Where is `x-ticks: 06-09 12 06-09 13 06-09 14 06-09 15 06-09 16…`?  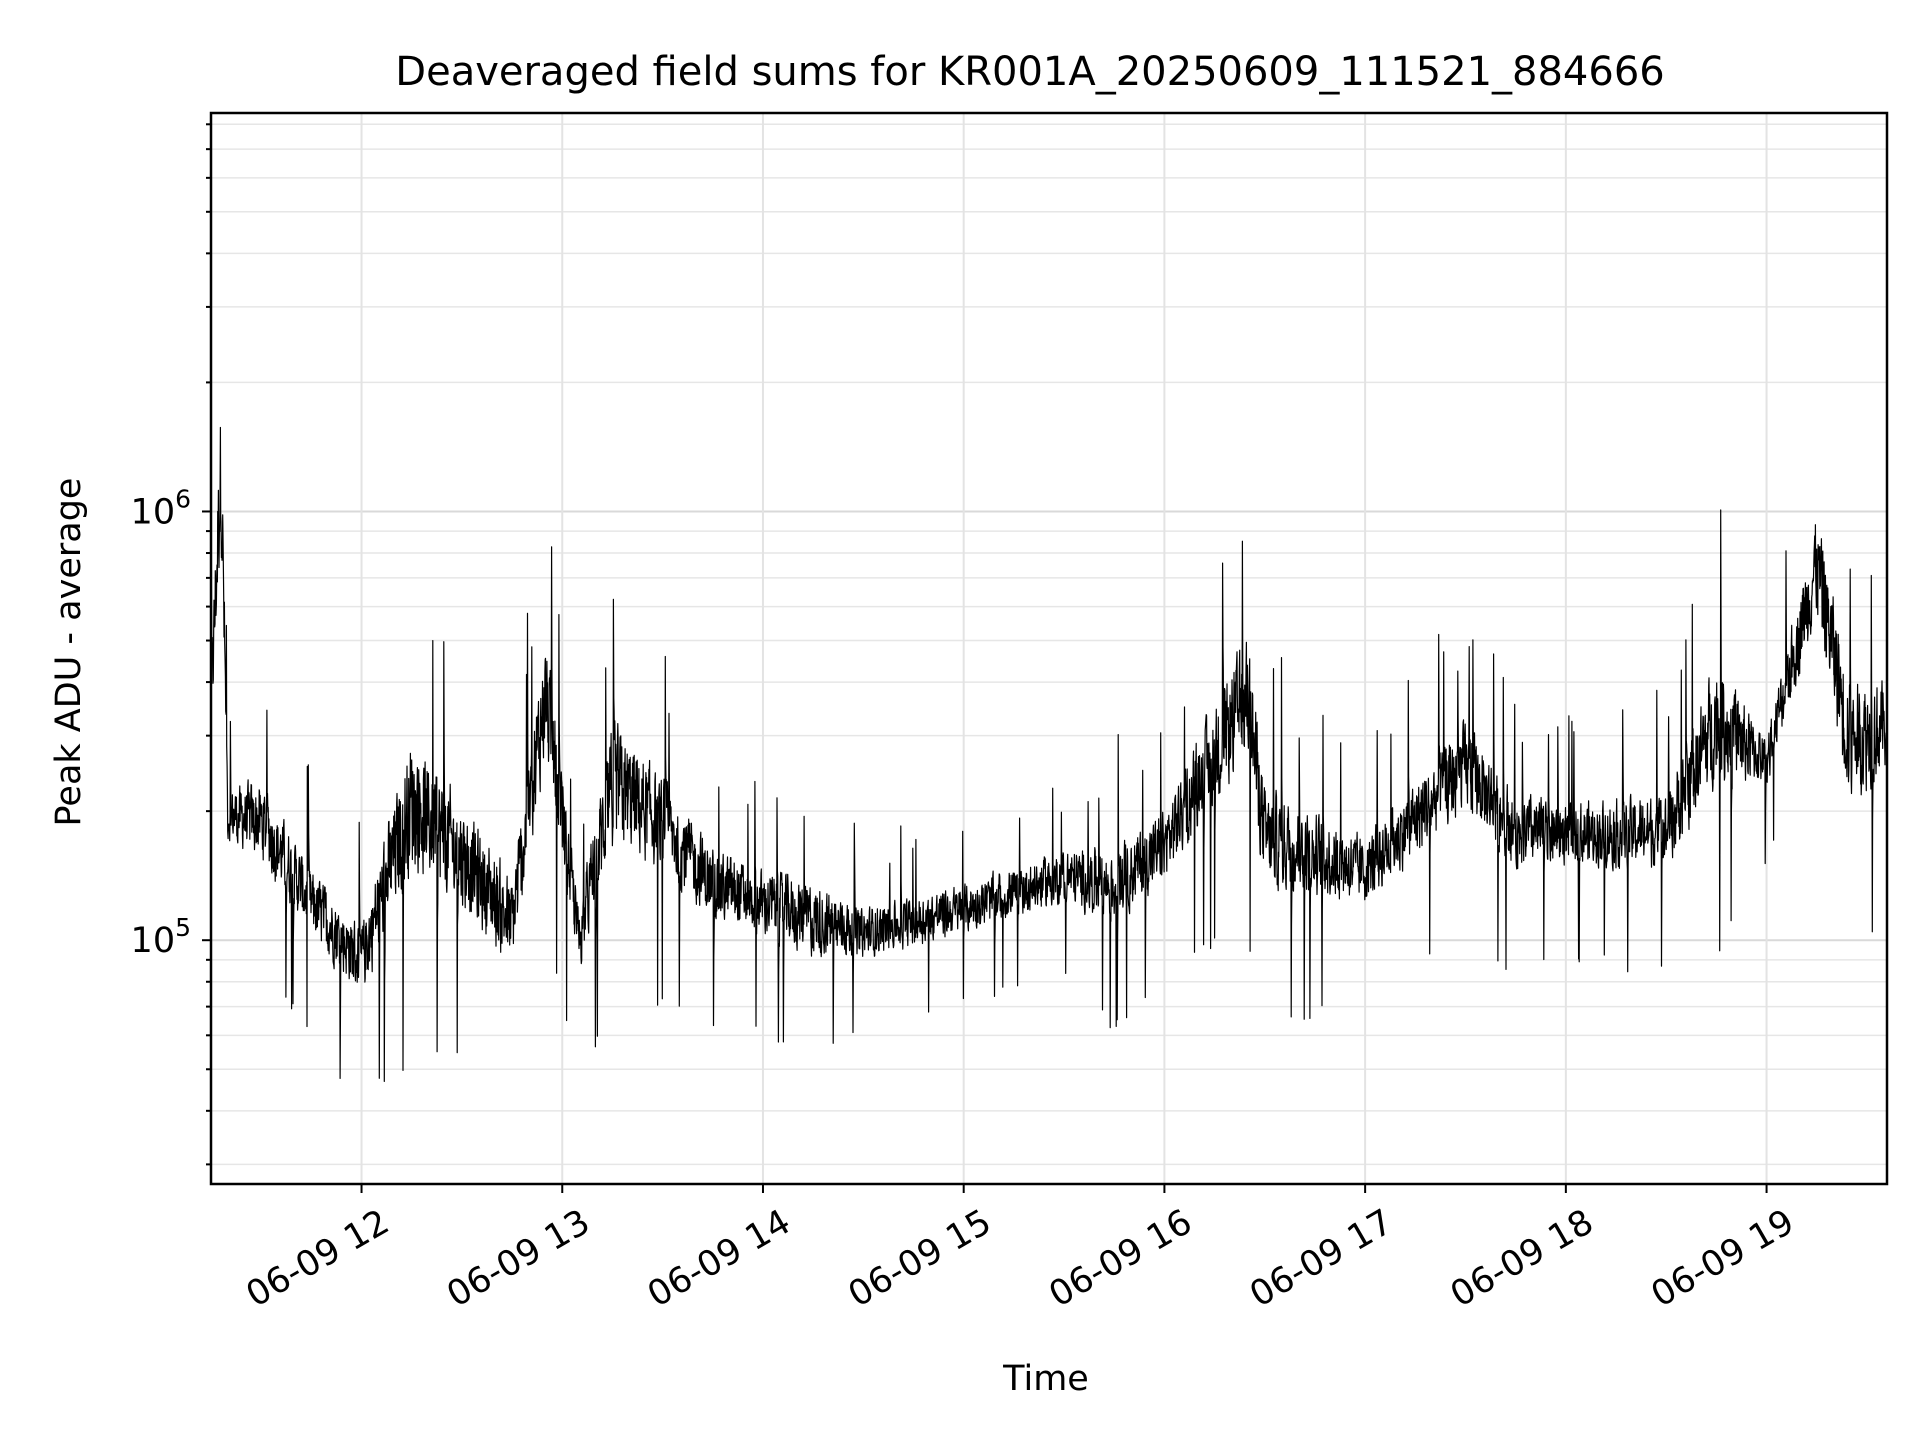 x-ticks: 06-09 12 06-09 13 06-09 14 06-09 15 06-09 16… is located at coordinates (1020, 1249).